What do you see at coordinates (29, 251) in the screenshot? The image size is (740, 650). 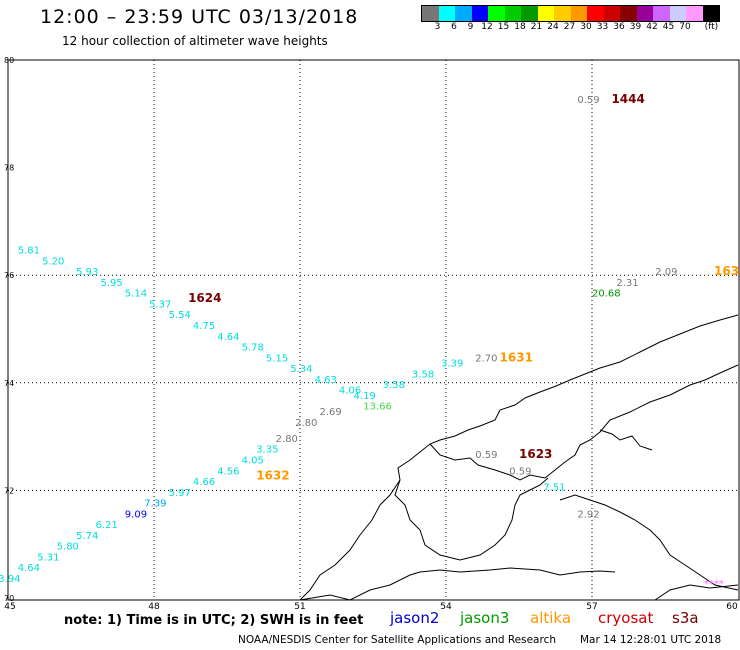 I see `wave-height-value: 5.81` at bounding box center [29, 251].